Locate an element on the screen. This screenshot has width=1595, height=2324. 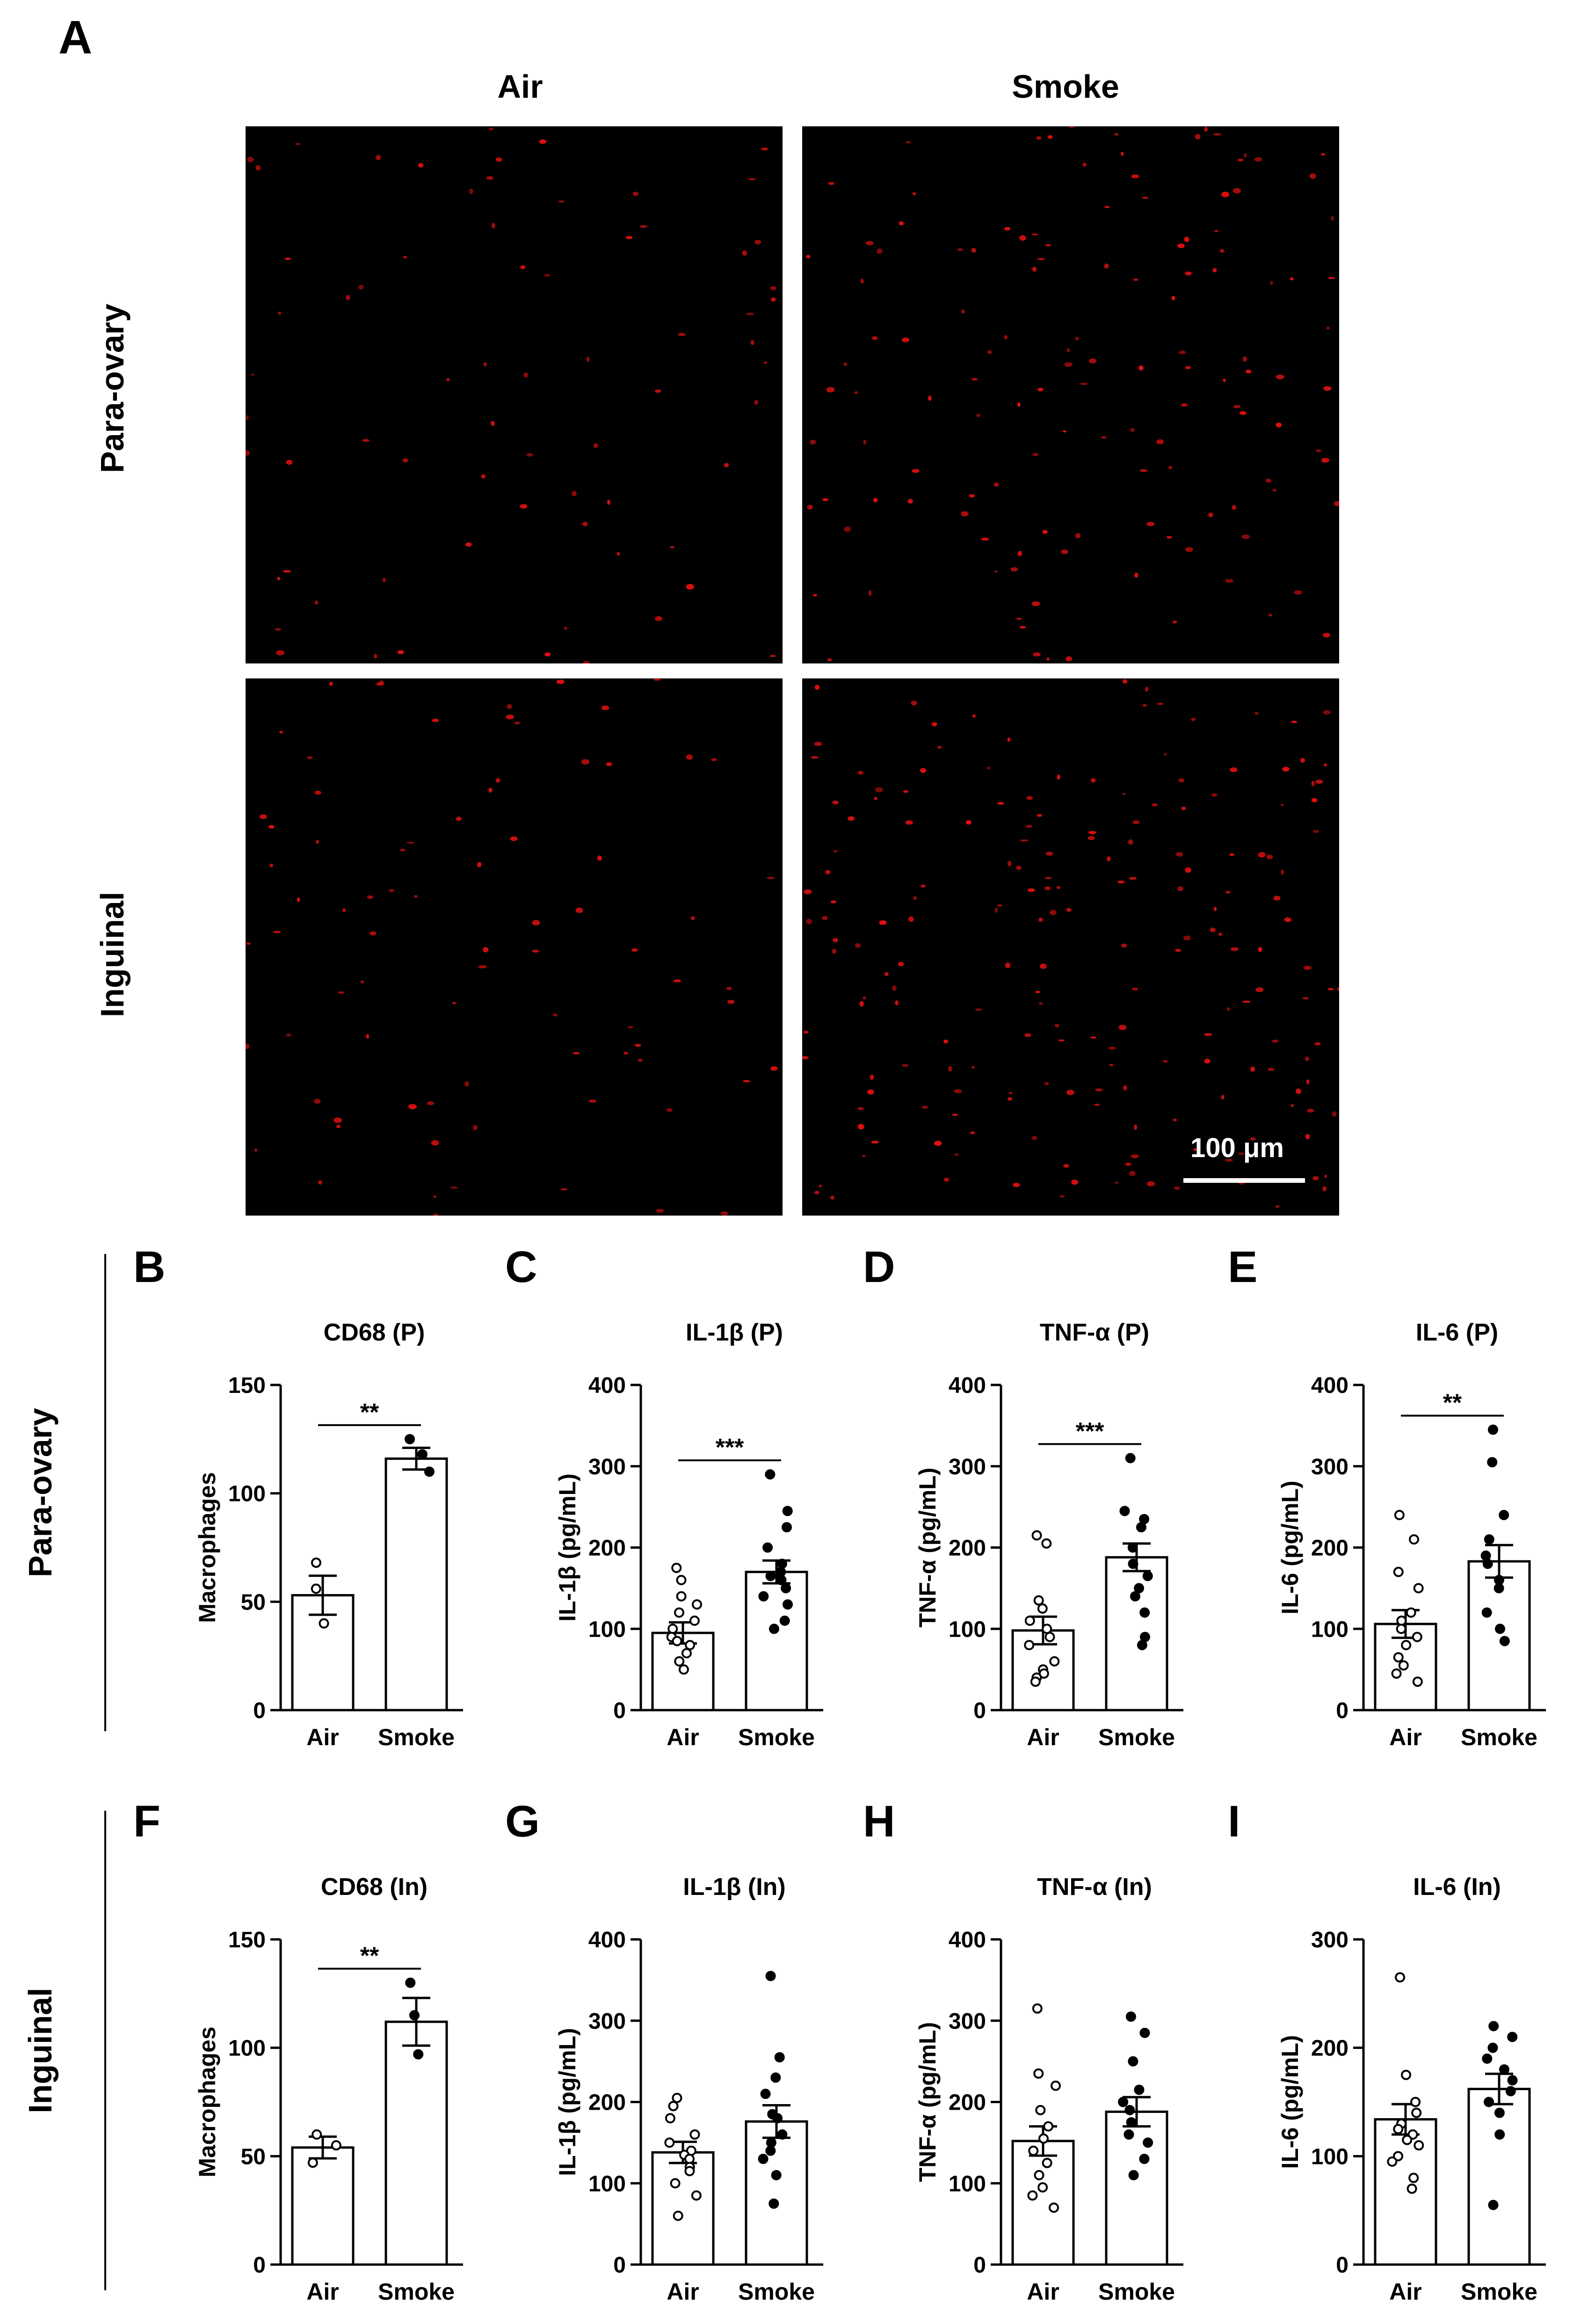
significance-marker: ** is located at coordinates (369, 1412).